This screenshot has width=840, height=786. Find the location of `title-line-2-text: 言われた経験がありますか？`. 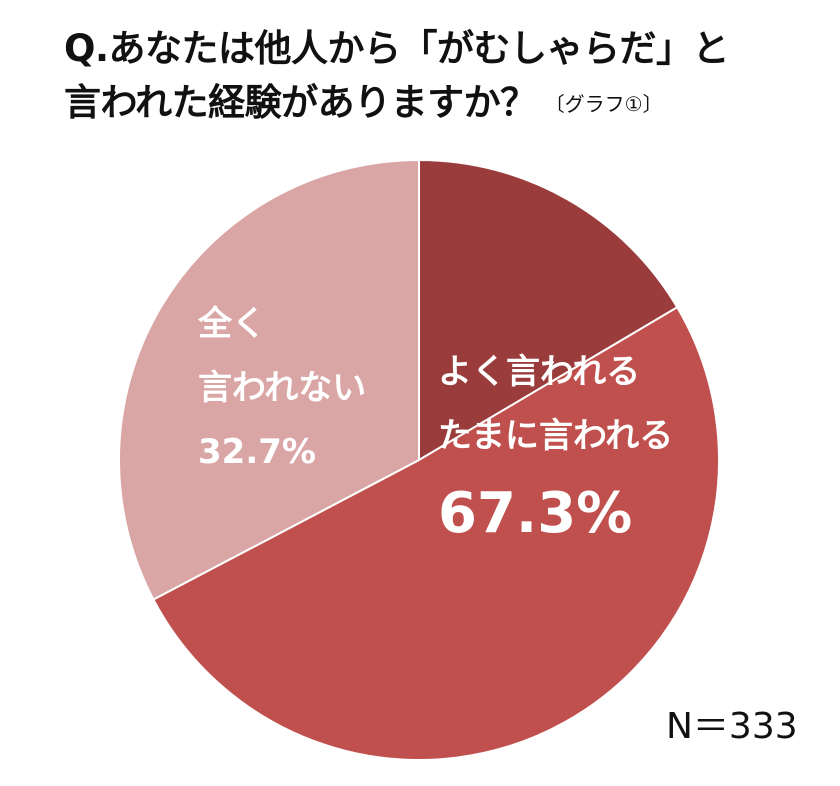

title-line-2-text: 言われた経験がありますか？ is located at coordinates (300, 102).